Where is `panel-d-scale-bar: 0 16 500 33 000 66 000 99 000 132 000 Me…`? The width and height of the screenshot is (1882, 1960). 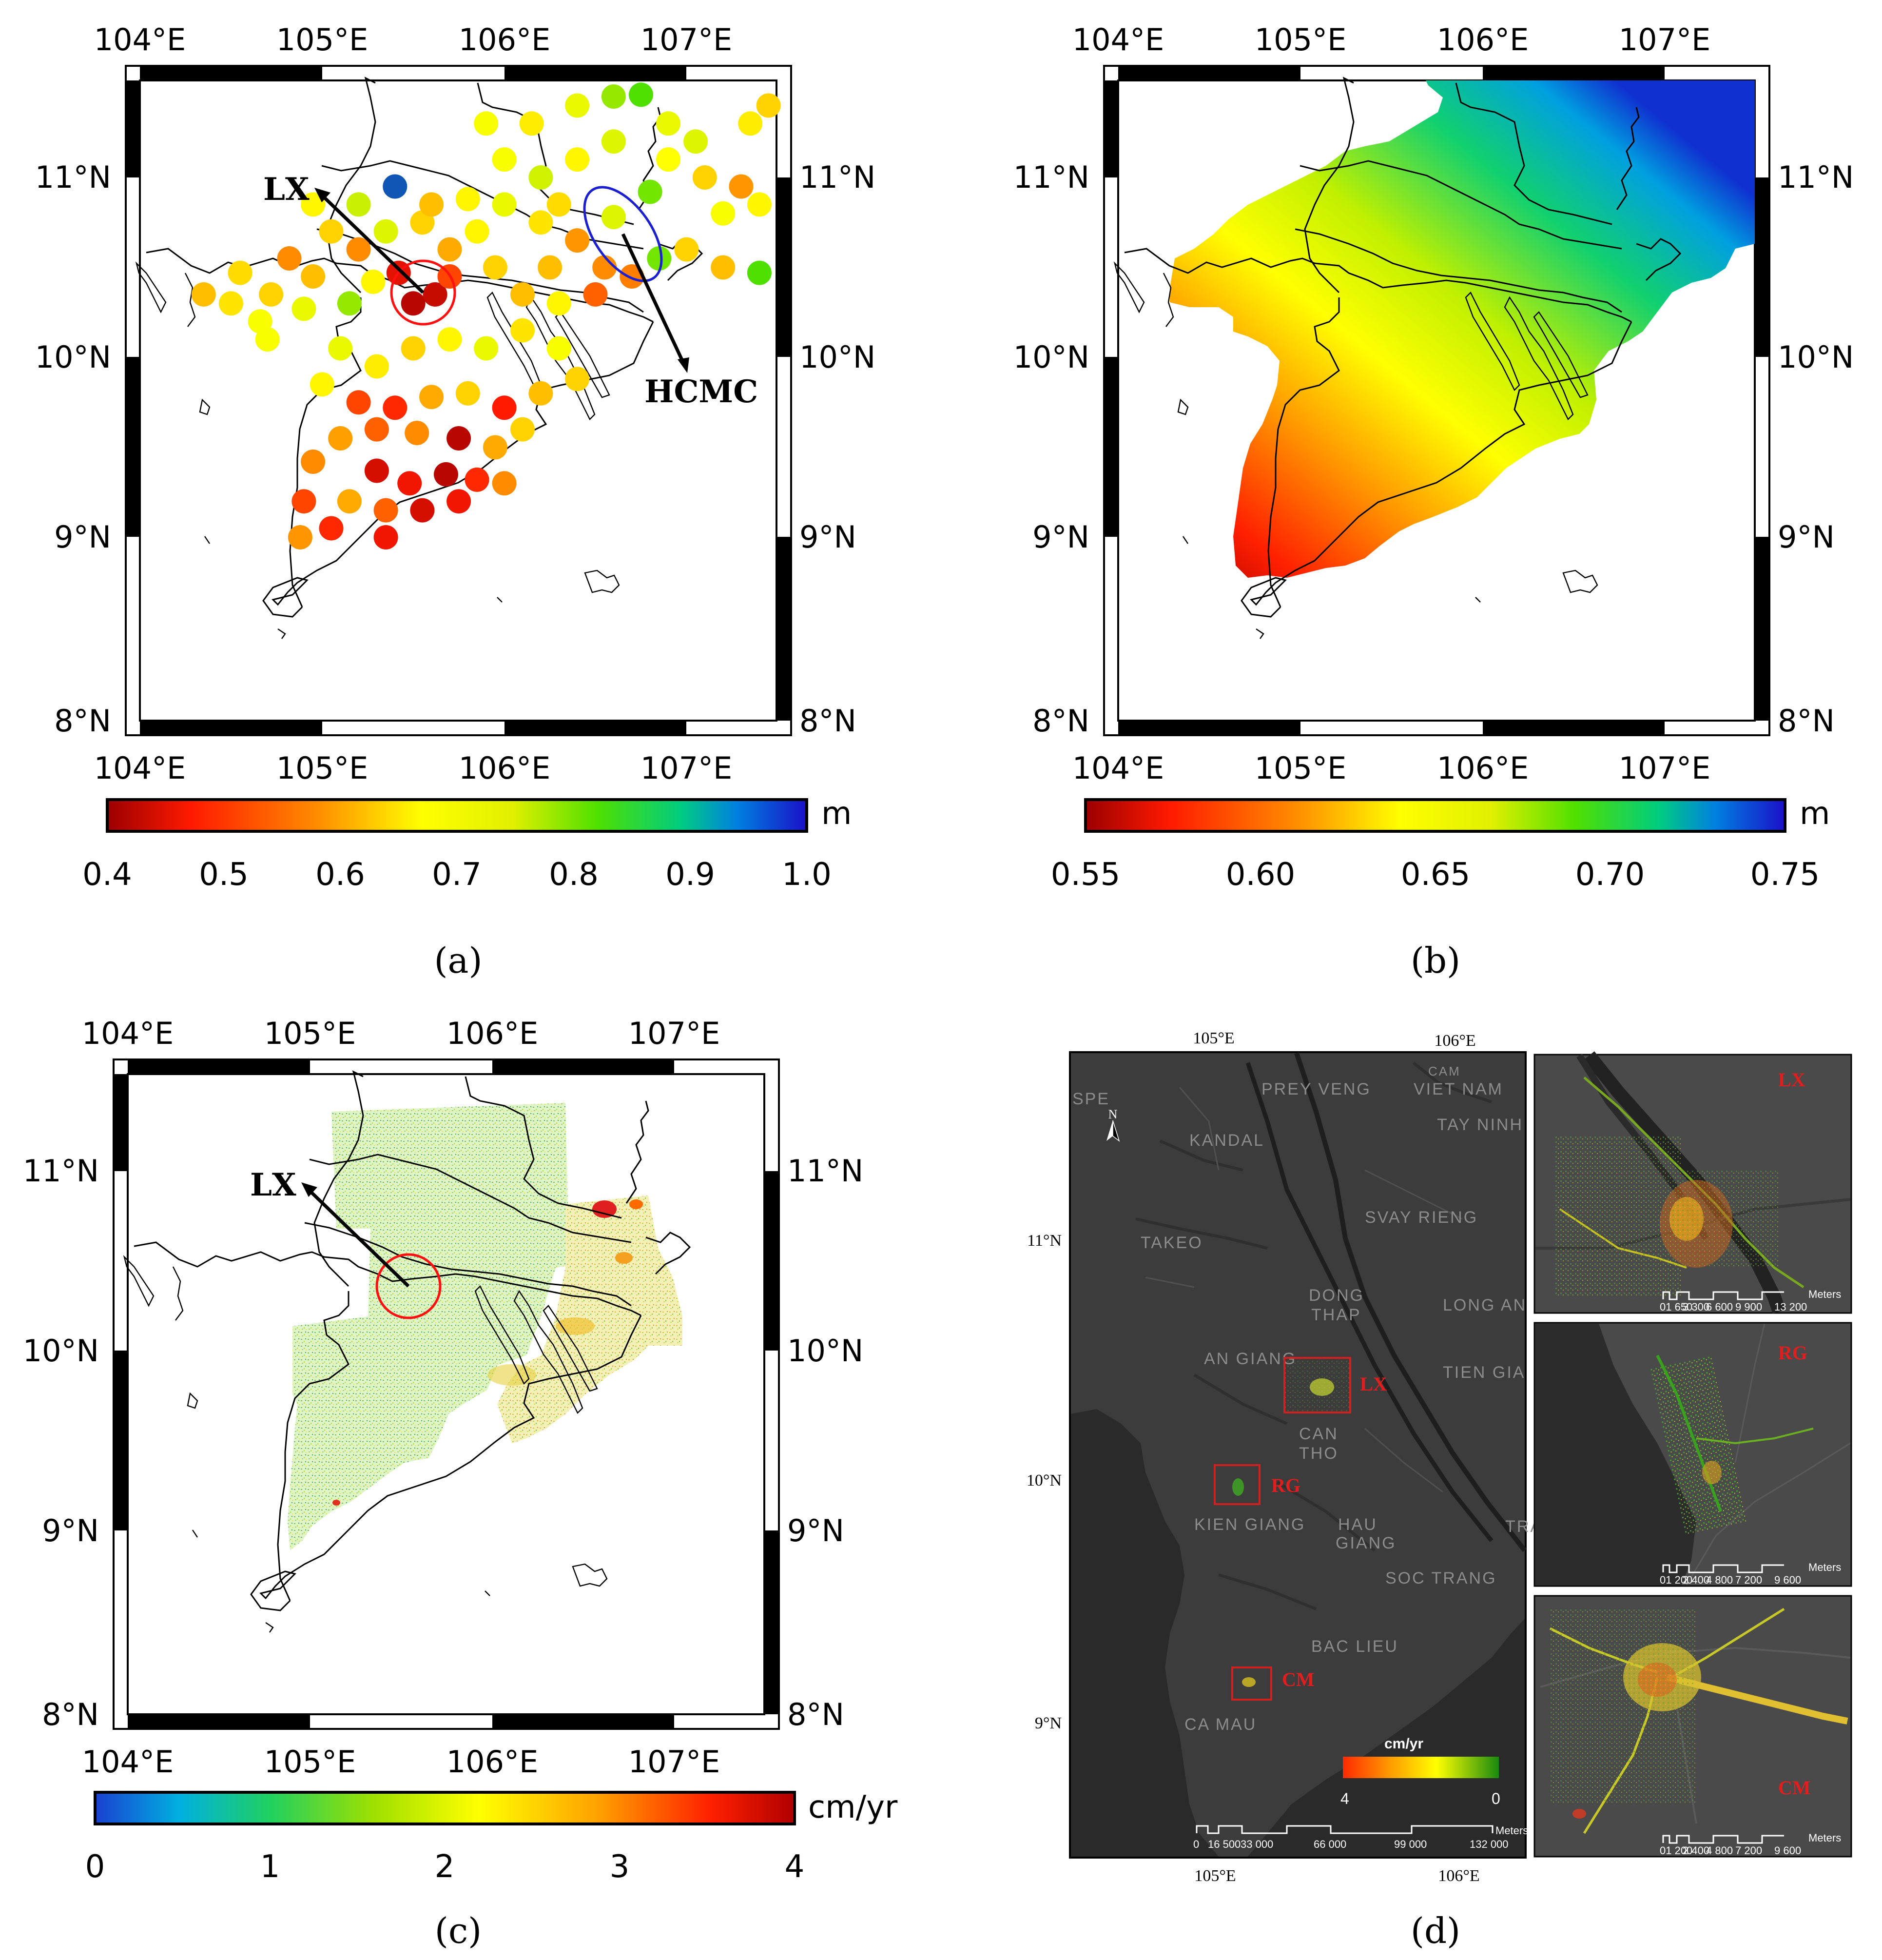 panel-d-scale-bar: 0 16 500 33 000 66 000 99 000 132 000 Me… is located at coordinates (1360, 1837).